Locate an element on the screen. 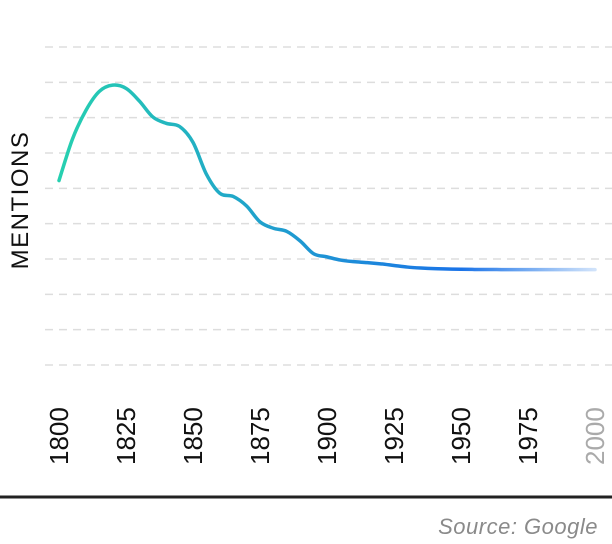 The height and width of the screenshot is (544, 612). x-tick-label: 1950 is located at coordinates (461, 436).